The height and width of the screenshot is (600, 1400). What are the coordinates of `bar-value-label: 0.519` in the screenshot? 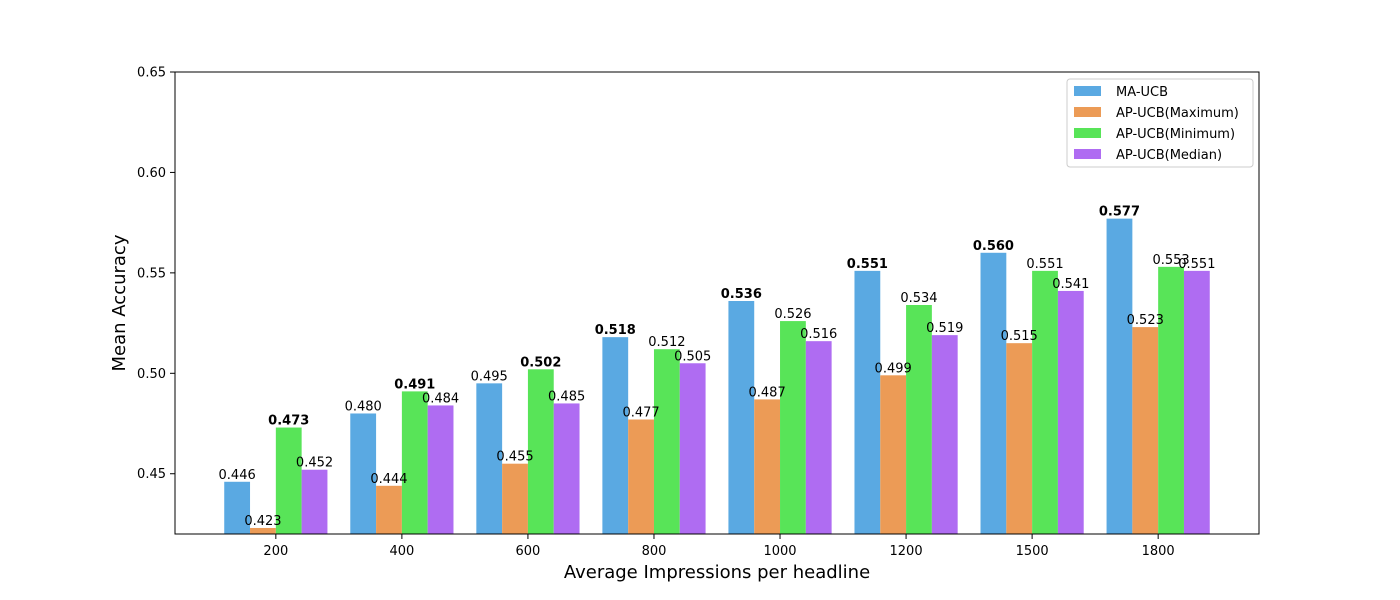 It's located at (944, 328).